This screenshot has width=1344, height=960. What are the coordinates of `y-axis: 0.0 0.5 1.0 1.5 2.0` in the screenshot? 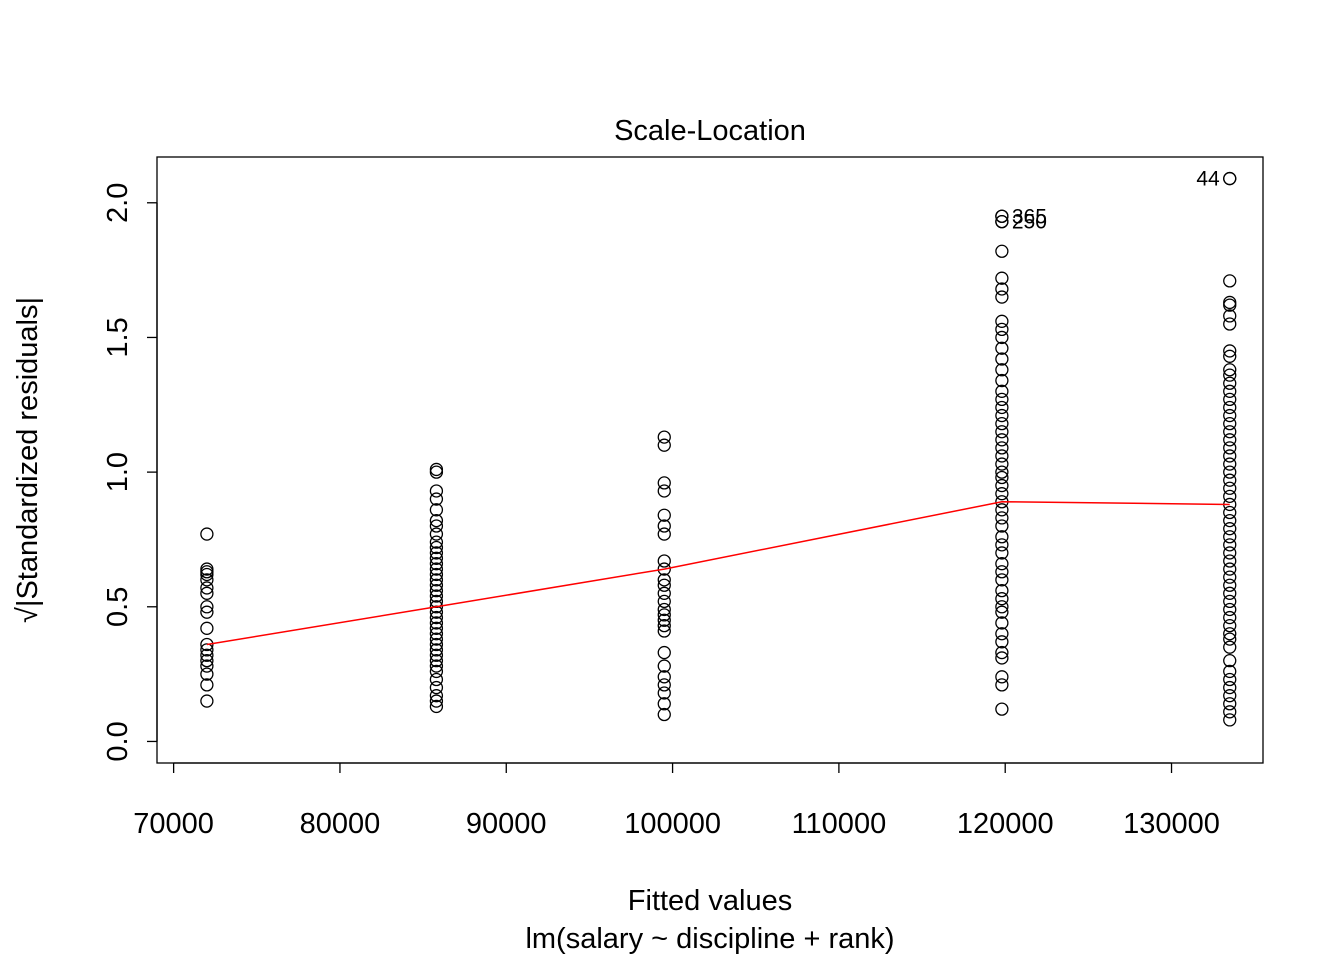 It's located at (130, 472).